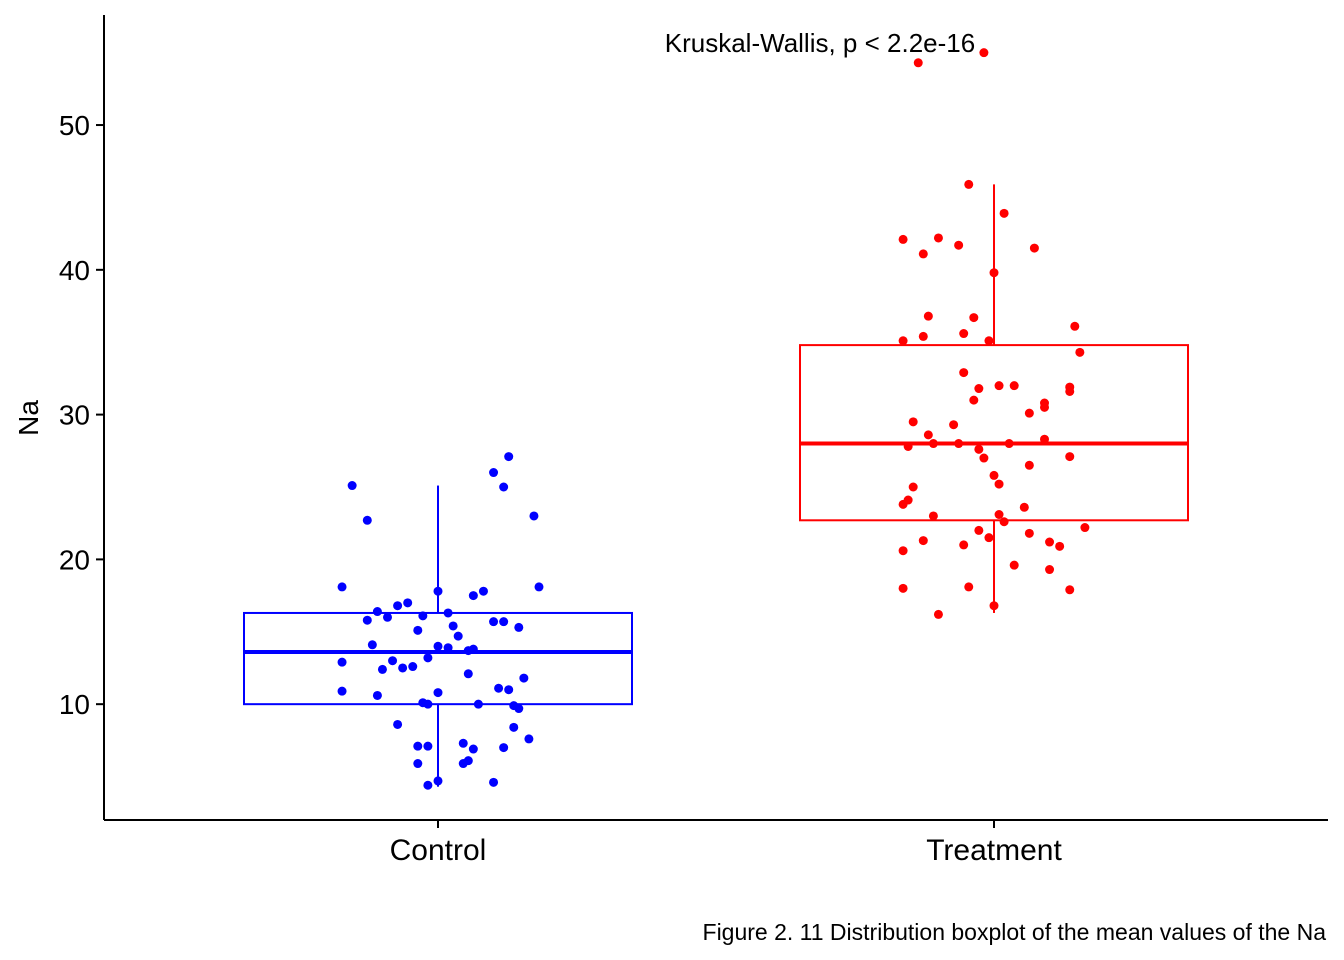  What do you see at coordinates (28, 418) in the screenshot?
I see `y-axis-title: Na` at bounding box center [28, 418].